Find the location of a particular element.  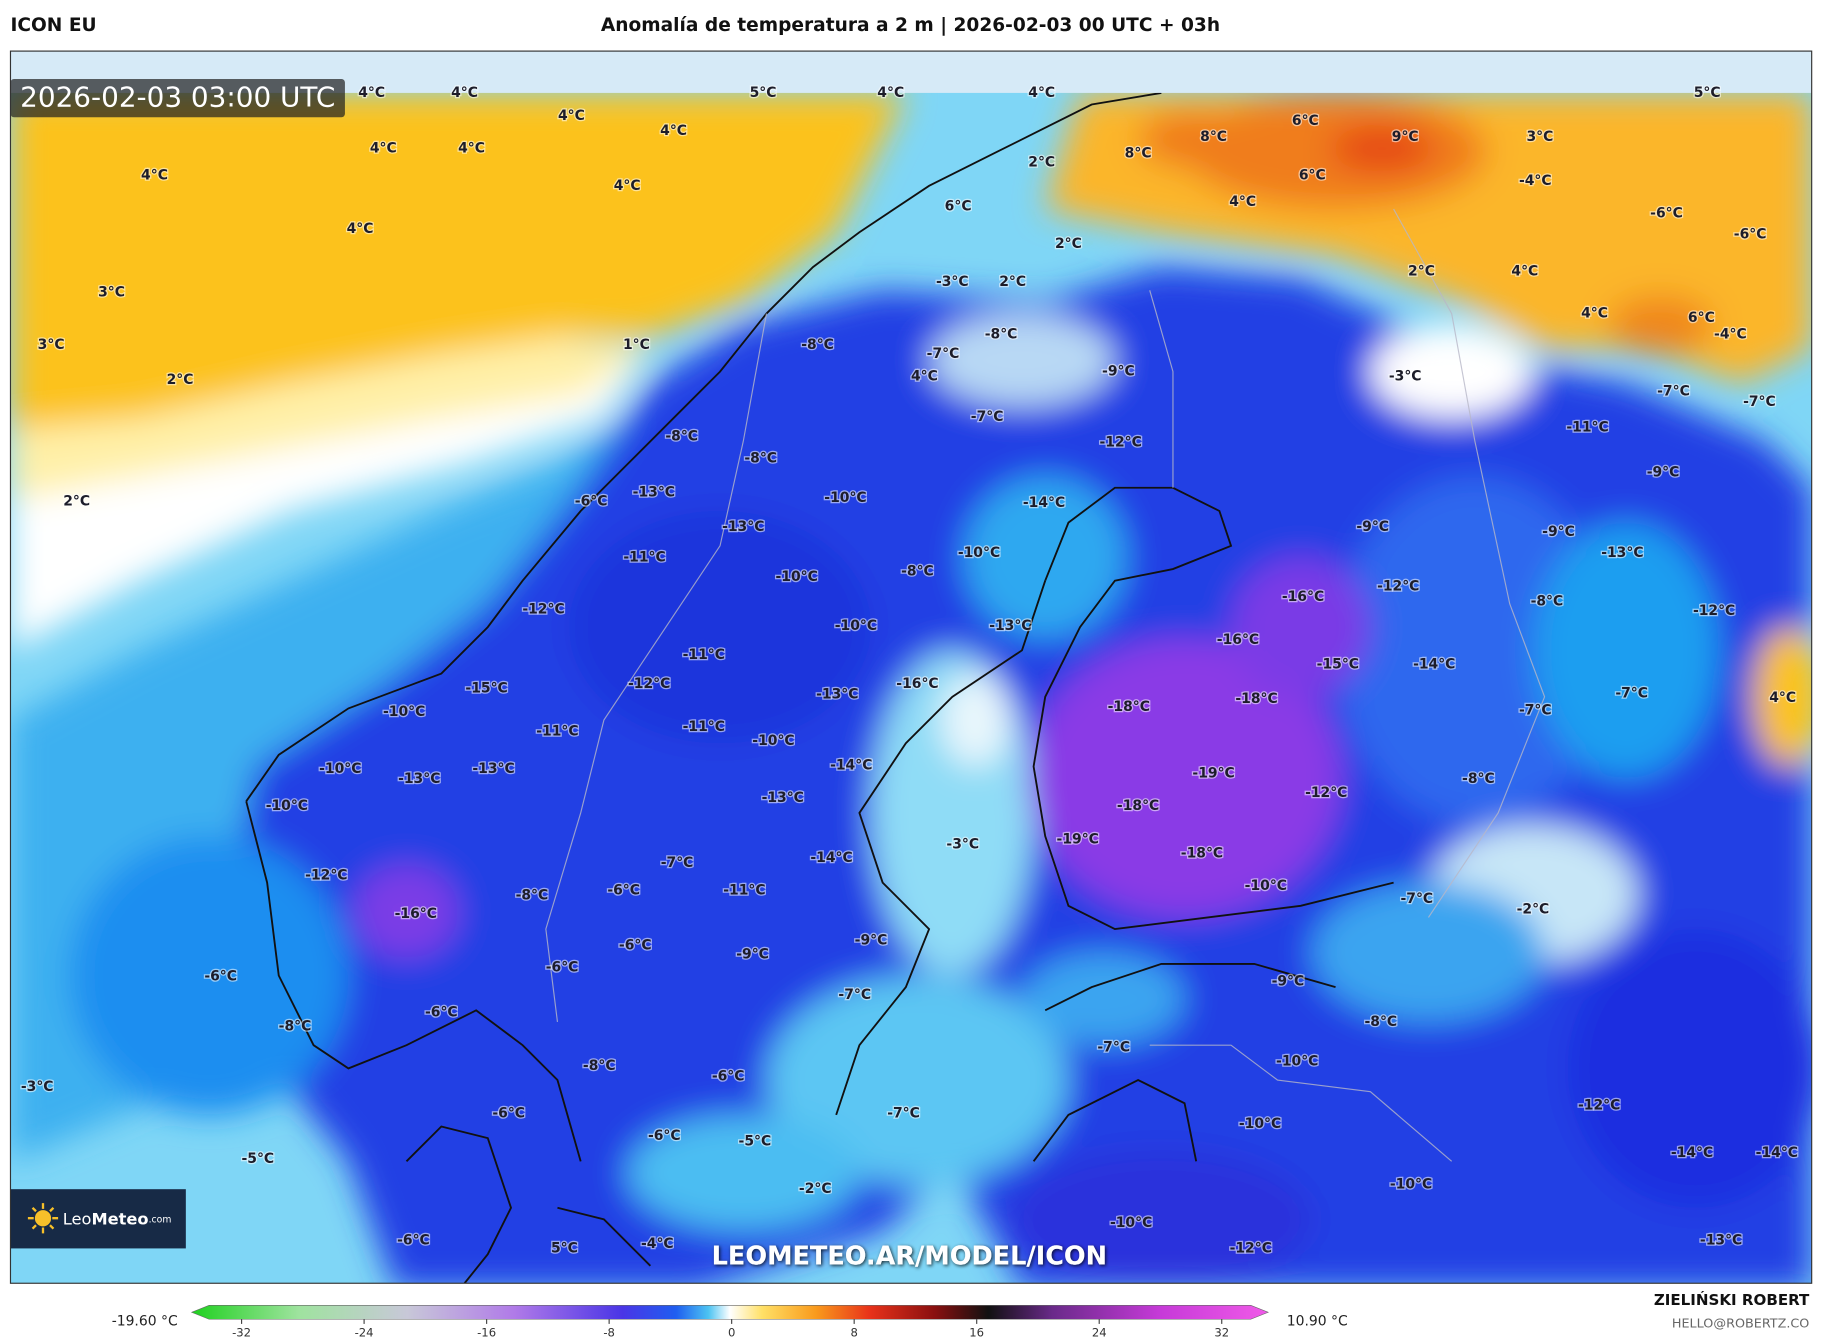

colorbar-tick-label: 24 is located at coordinates (1099, 1332).